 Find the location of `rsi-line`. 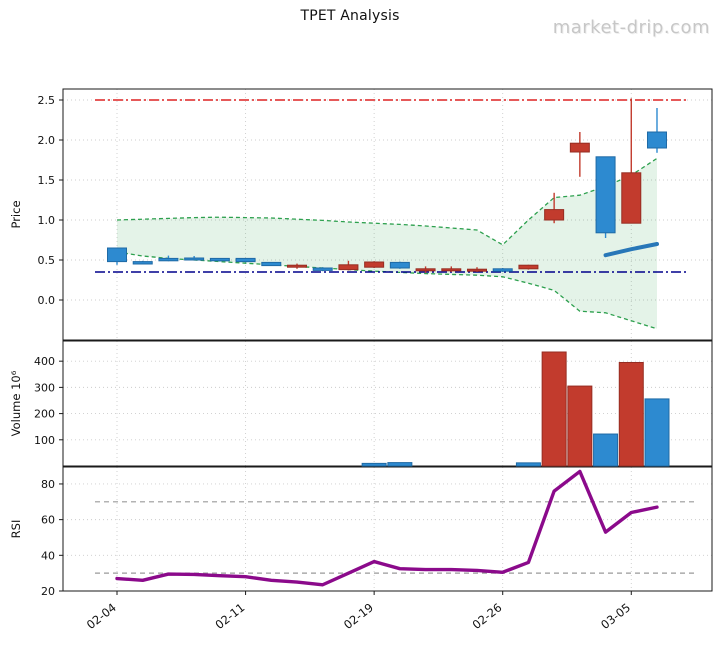

rsi-line is located at coordinates (387, 528).